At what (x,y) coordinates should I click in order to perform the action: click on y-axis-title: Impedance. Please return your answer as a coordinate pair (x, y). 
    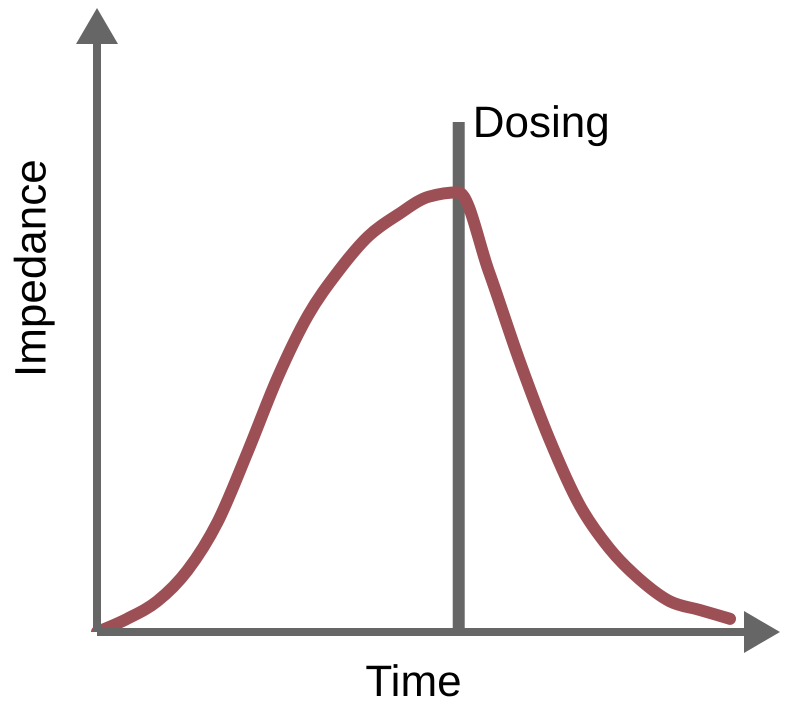
    Looking at the image, I should click on (31, 268).